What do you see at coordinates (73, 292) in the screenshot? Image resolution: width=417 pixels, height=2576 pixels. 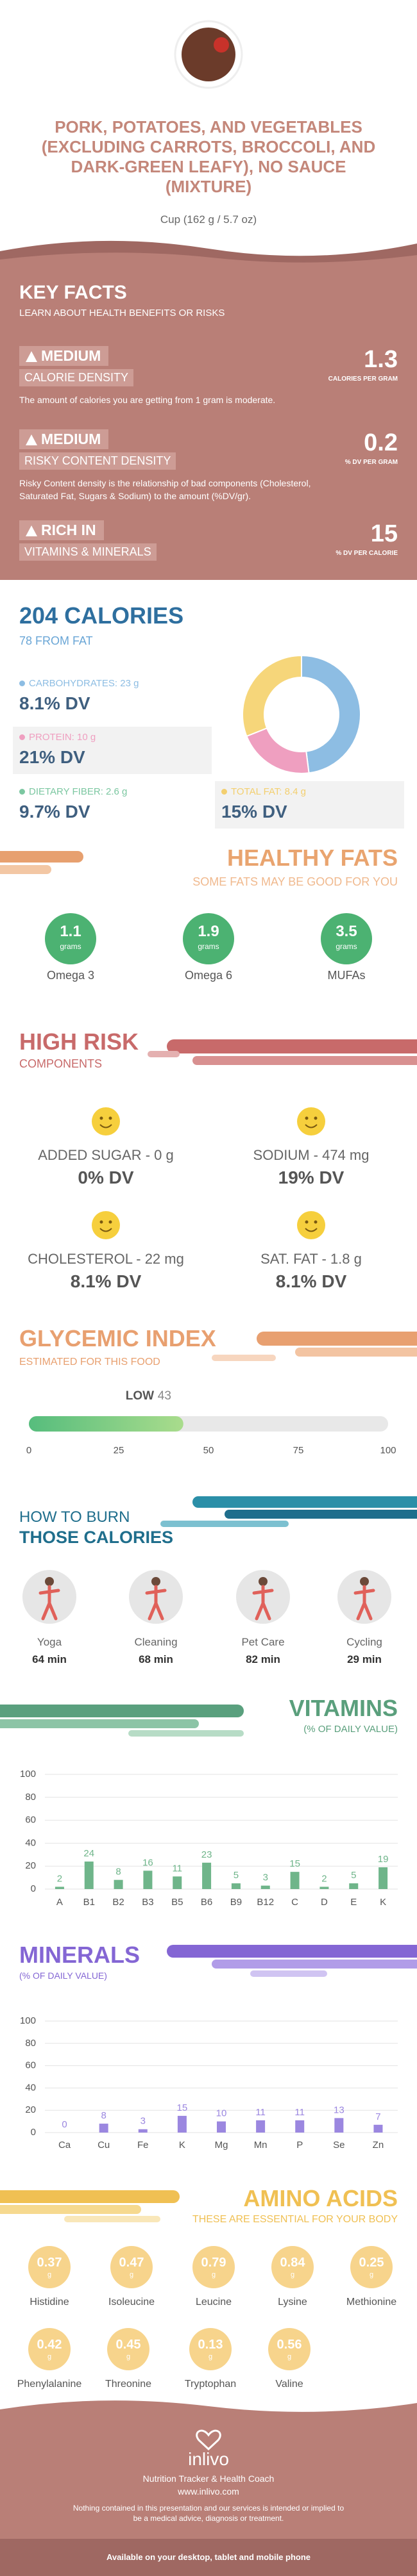 I see `section-title: KEY FACTS` at bounding box center [73, 292].